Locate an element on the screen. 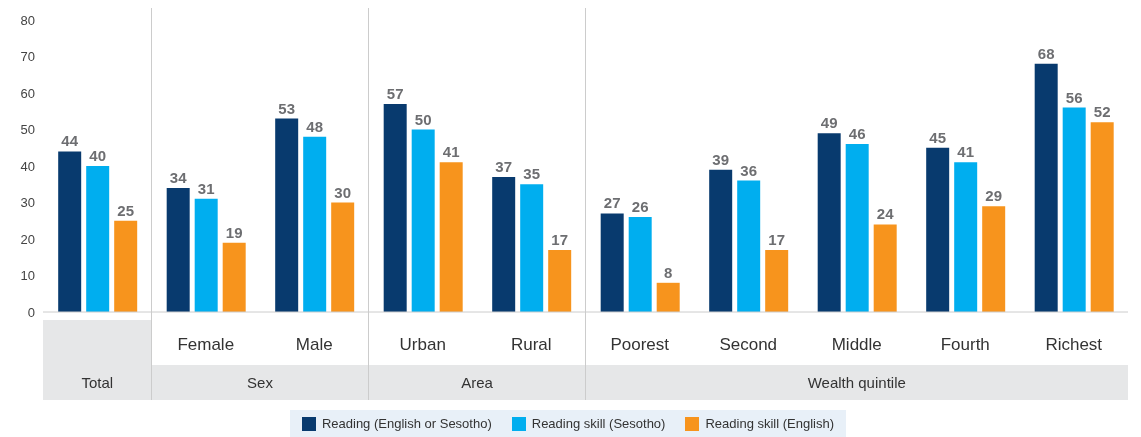 The width and height of the screenshot is (1141, 437). y-tick-label: 80 is located at coordinates (27, 20).